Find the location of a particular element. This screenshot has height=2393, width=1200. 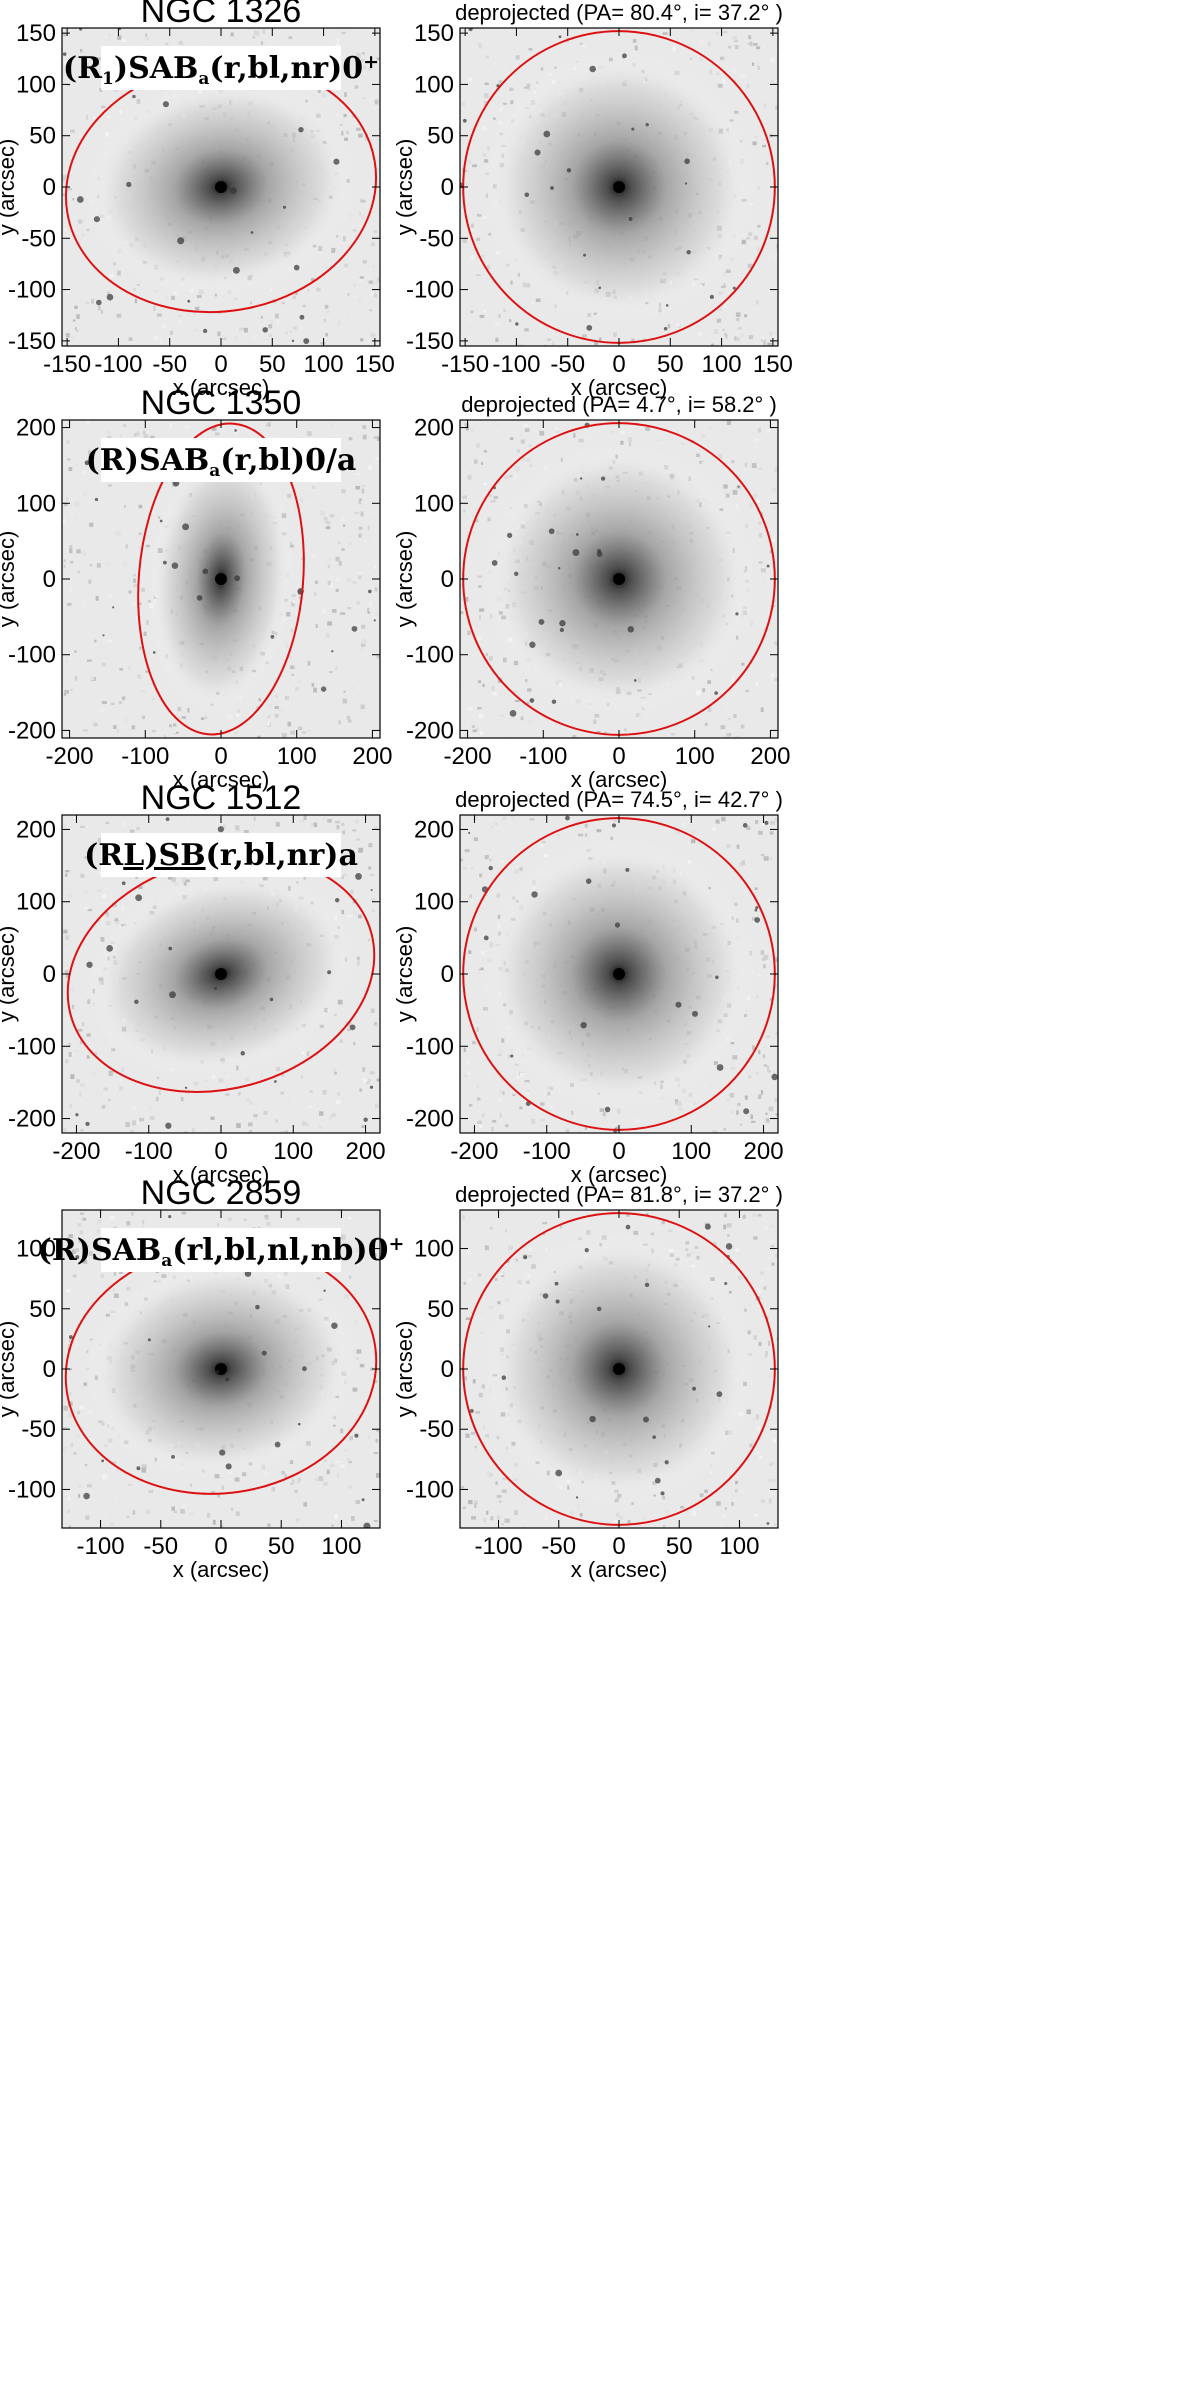

y-tick-label: -100 is located at coordinates (430, 1046).